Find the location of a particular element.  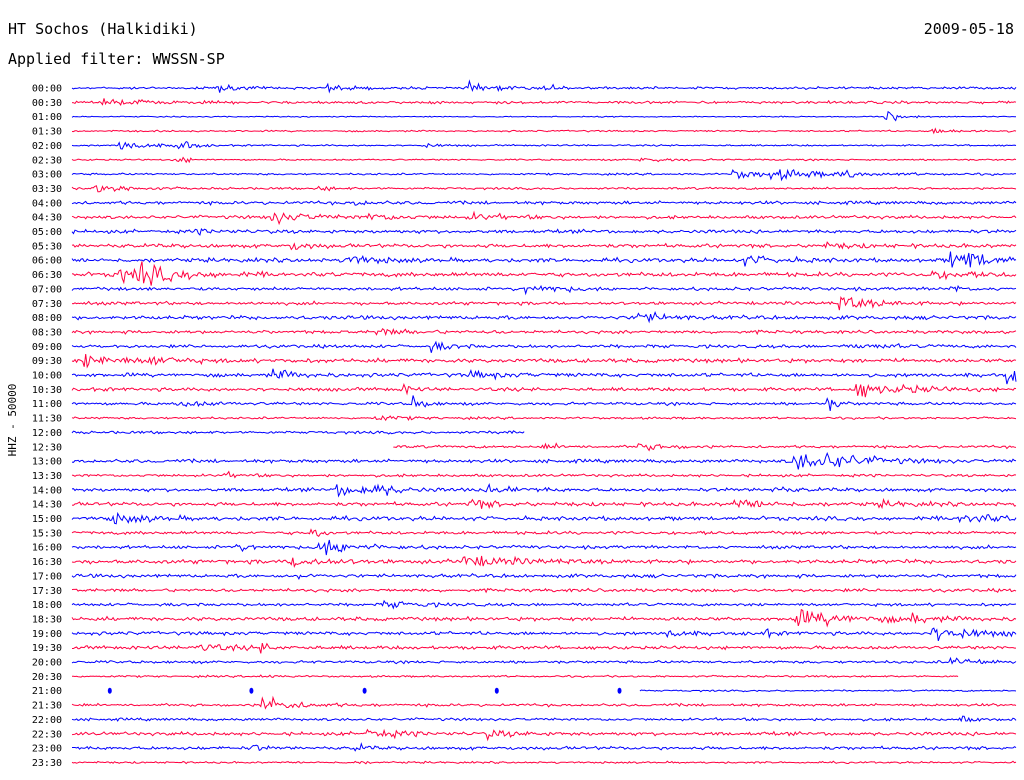

time-tick-label: 03:00 is located at coordinates (47, 175).